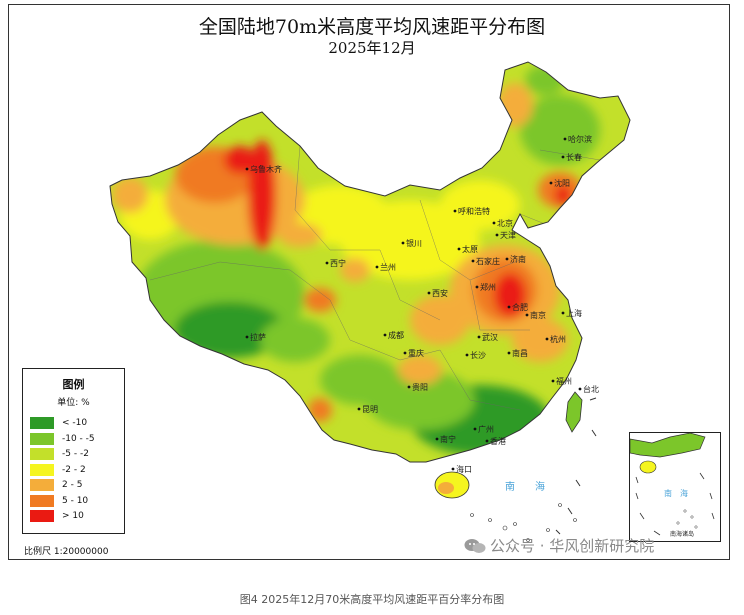 The width and height of the screenshot is (744, 615). What do you see at coordinates (518, 259) in the screenshot?
I see `city-label: 济南` at bounding box center [518, 259].